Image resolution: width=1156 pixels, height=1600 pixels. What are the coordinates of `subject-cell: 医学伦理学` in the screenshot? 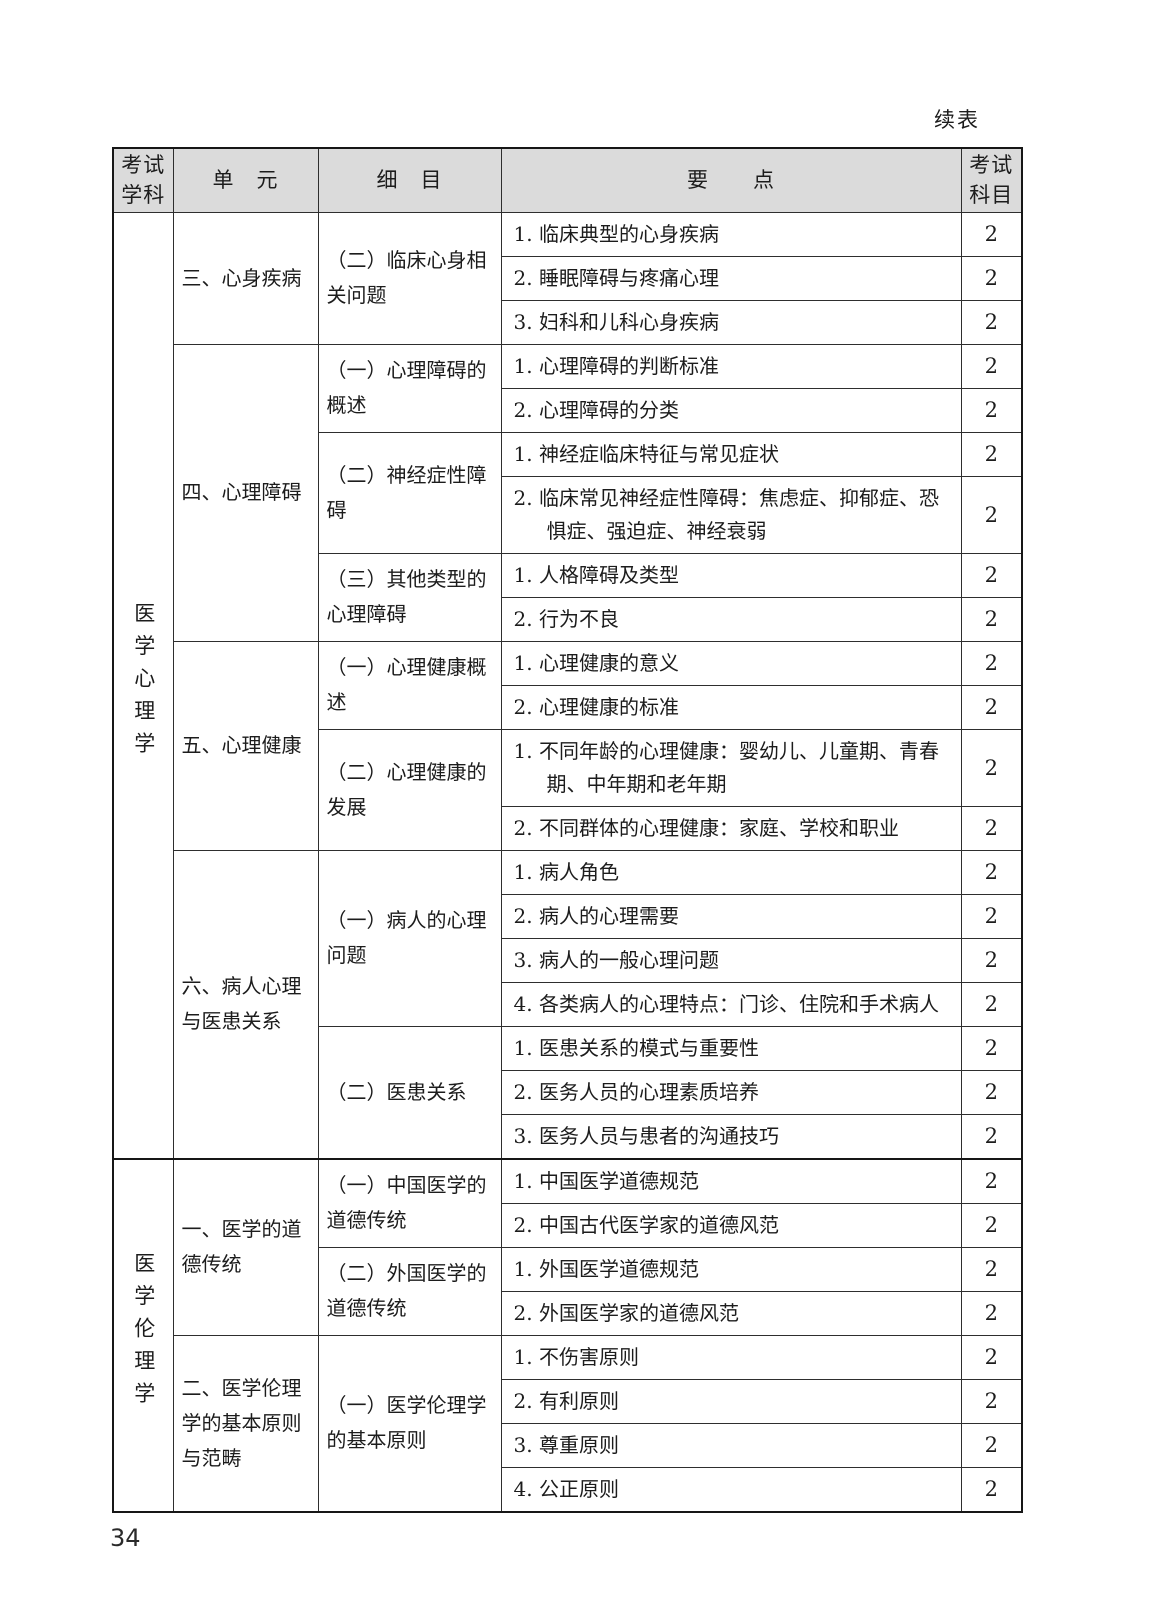 It's located at (143, 1335).